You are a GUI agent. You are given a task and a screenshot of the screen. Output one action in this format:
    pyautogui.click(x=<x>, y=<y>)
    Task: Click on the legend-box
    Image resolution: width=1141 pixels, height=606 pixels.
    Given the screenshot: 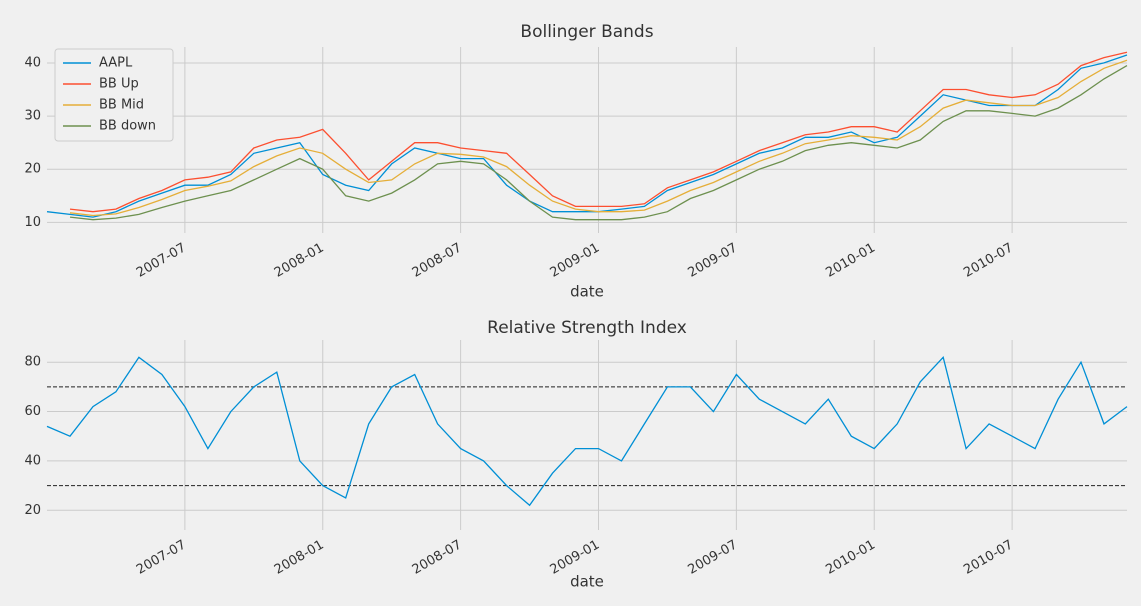 What is the action you would take?
    pyautogui.click(x=114, y=95)
    